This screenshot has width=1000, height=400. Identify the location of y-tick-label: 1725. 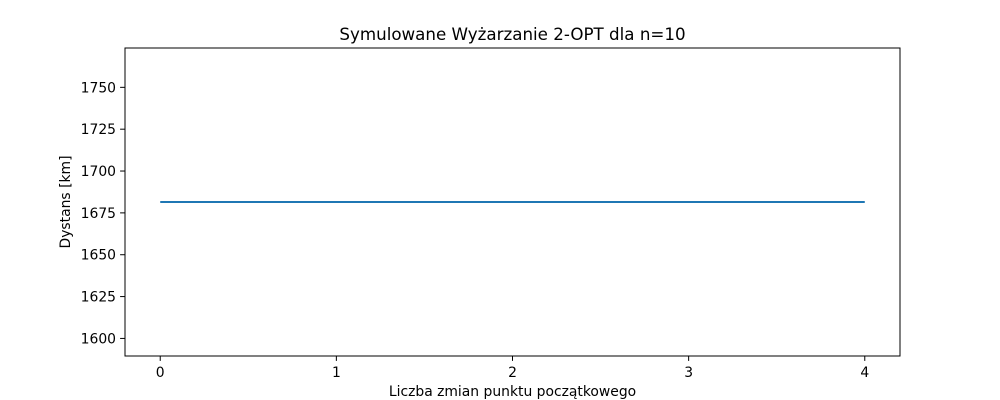
(98, 130).